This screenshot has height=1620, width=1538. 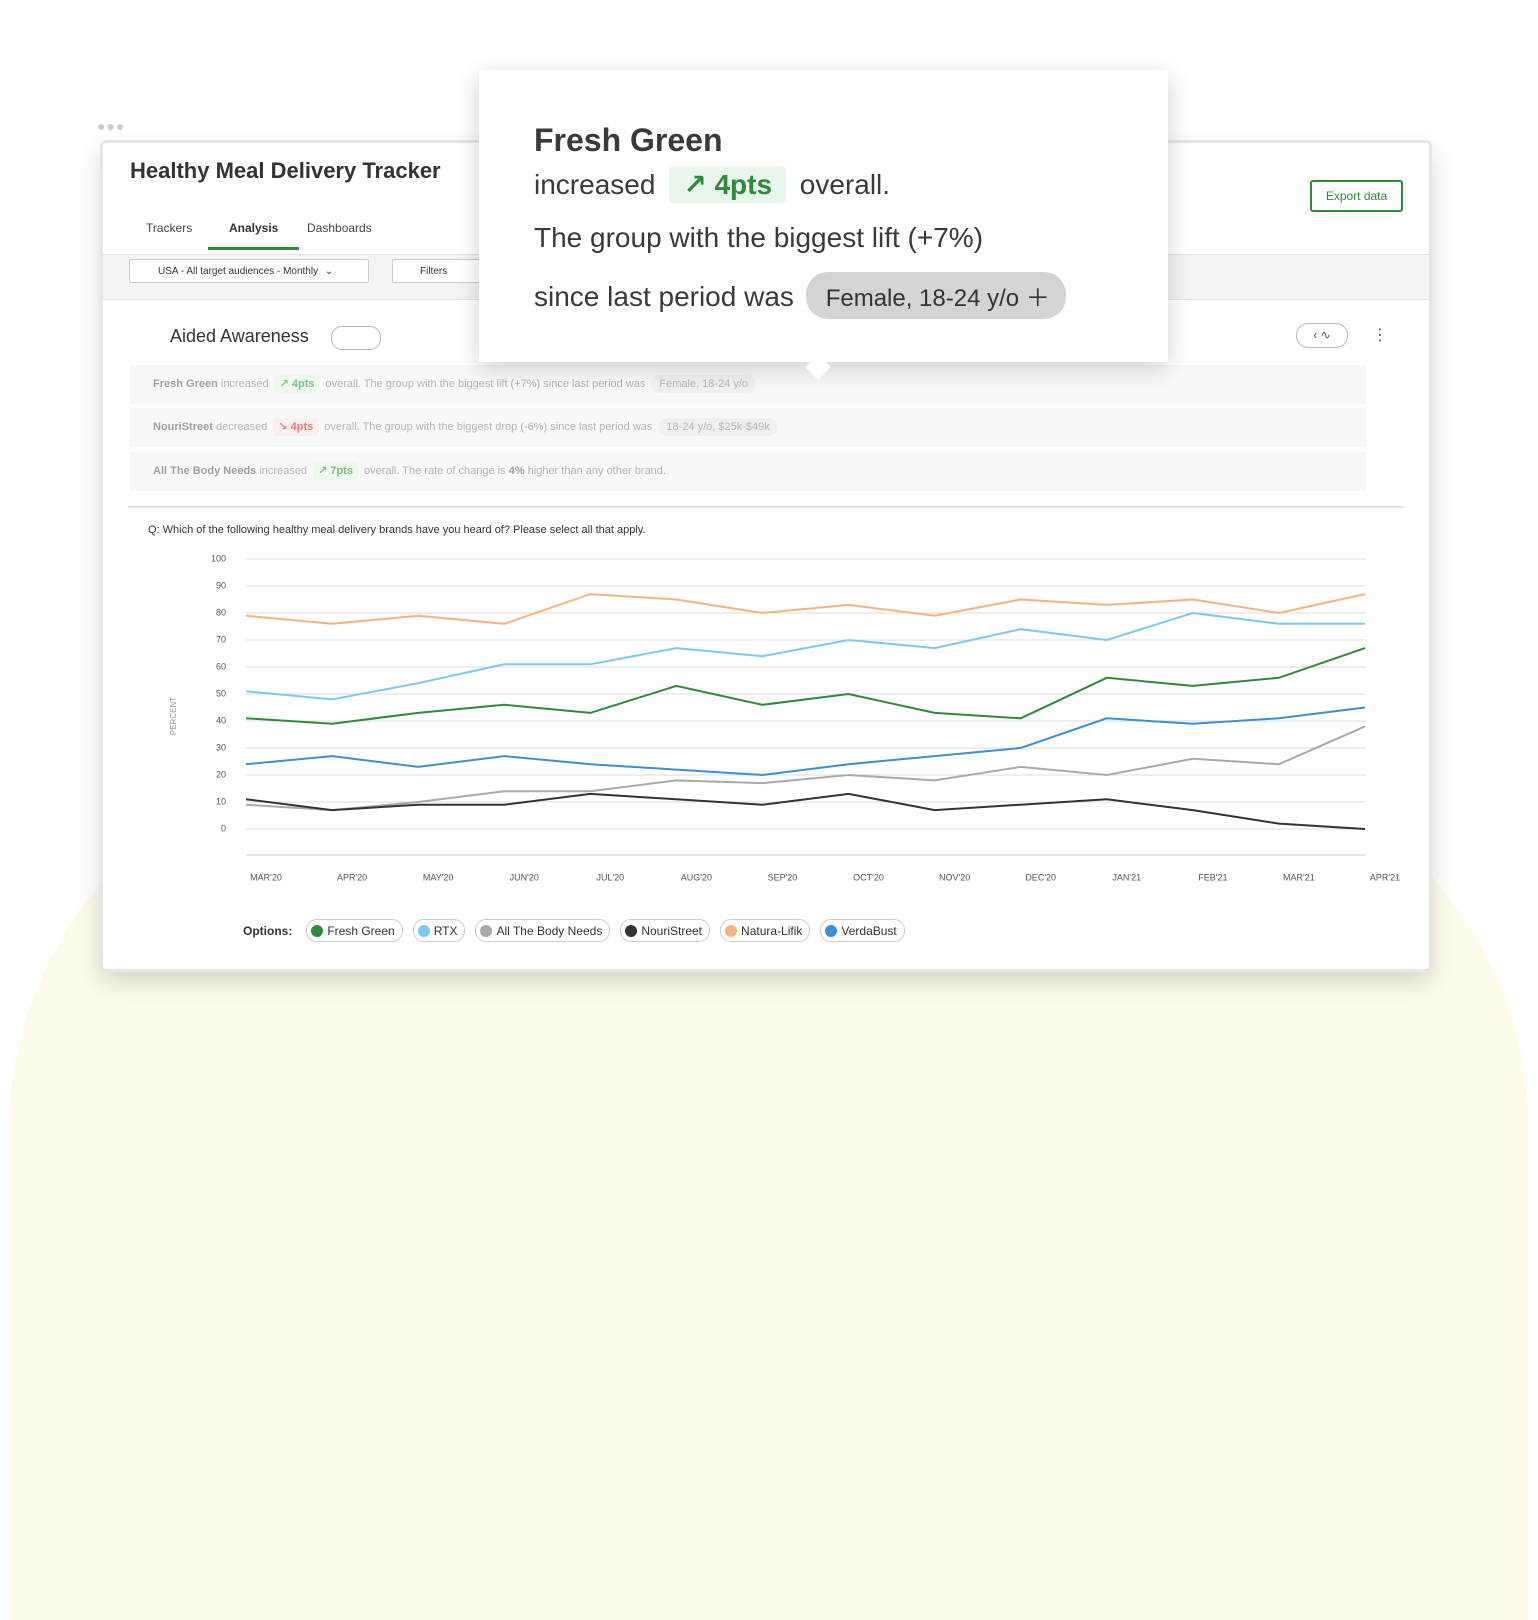 I want to click on y-tick-label: 0, so click(x=223, y=828).